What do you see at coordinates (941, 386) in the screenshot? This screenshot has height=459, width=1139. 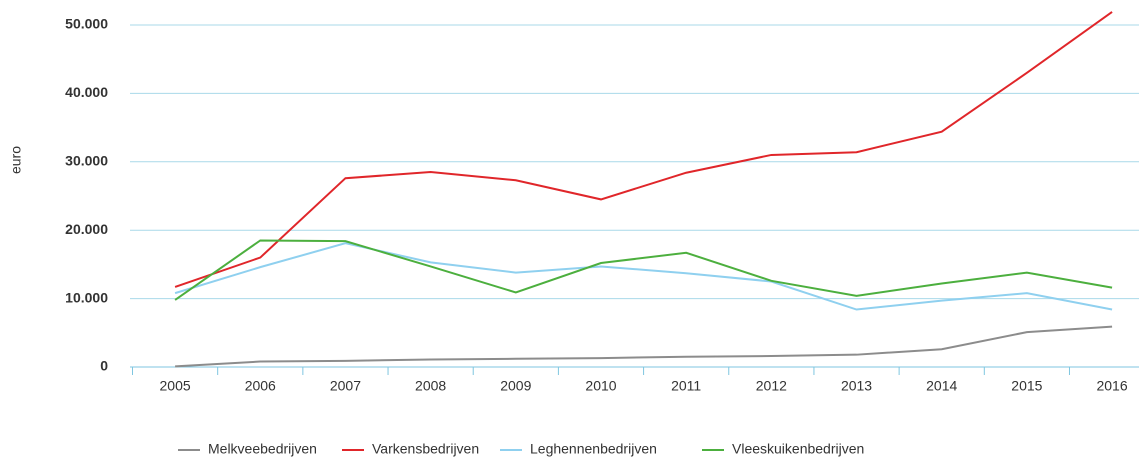 I see `x-tick-label: 2014` at bounding box center [941, 386].